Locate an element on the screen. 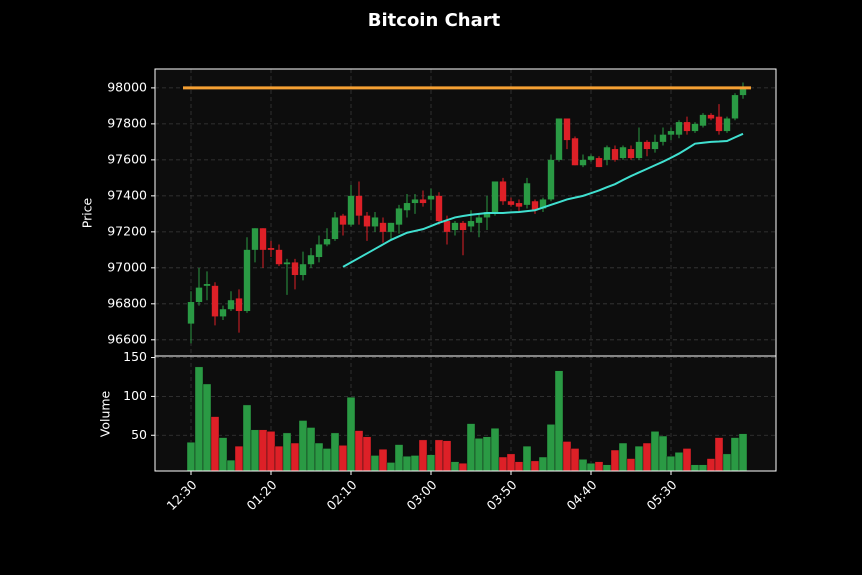 This screenshot has width=862, height=575. y-tick-label: 96800 is located at coordinates (127, 302).